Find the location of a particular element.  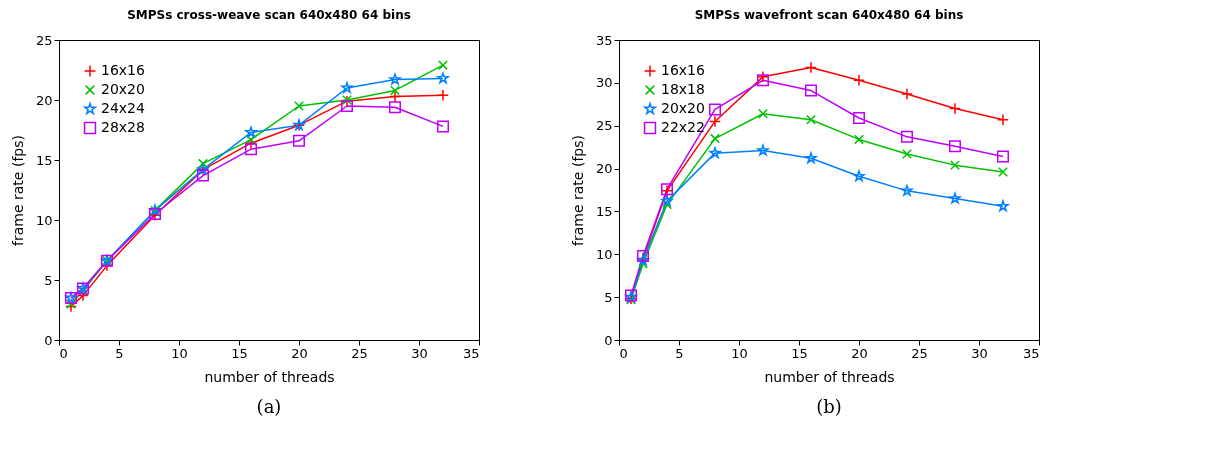

y-tick-label: 35 is located at coordinates (604, 40).